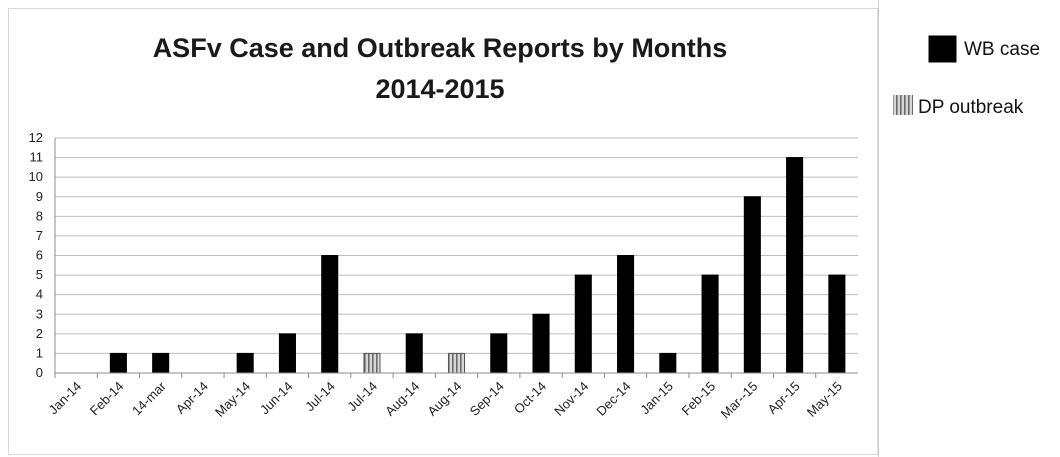 The image size is (1060, 457). What do you see at coordinates (439, 89) in the screenshot?
I see `chart-title-line-2: 2014-2015` at bounding box center [439, 89].